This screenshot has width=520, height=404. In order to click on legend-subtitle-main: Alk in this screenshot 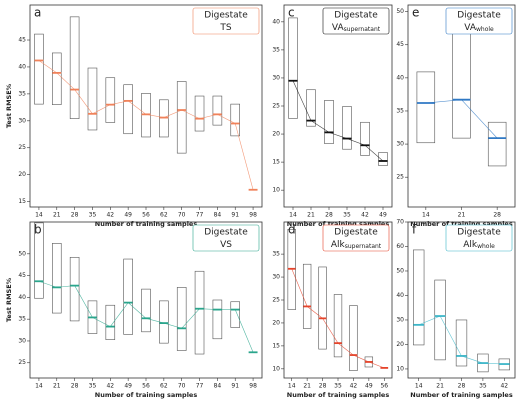, I will do `click(470, 245)`.